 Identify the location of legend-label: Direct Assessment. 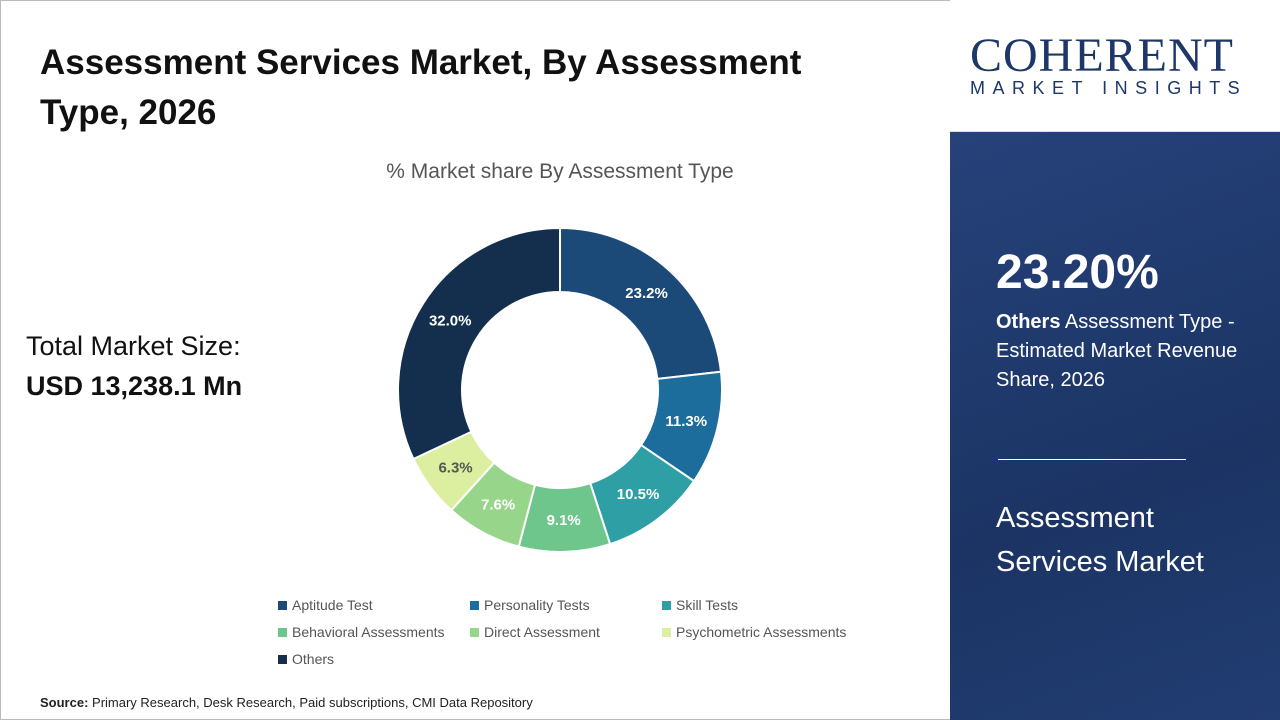
(542, 632).